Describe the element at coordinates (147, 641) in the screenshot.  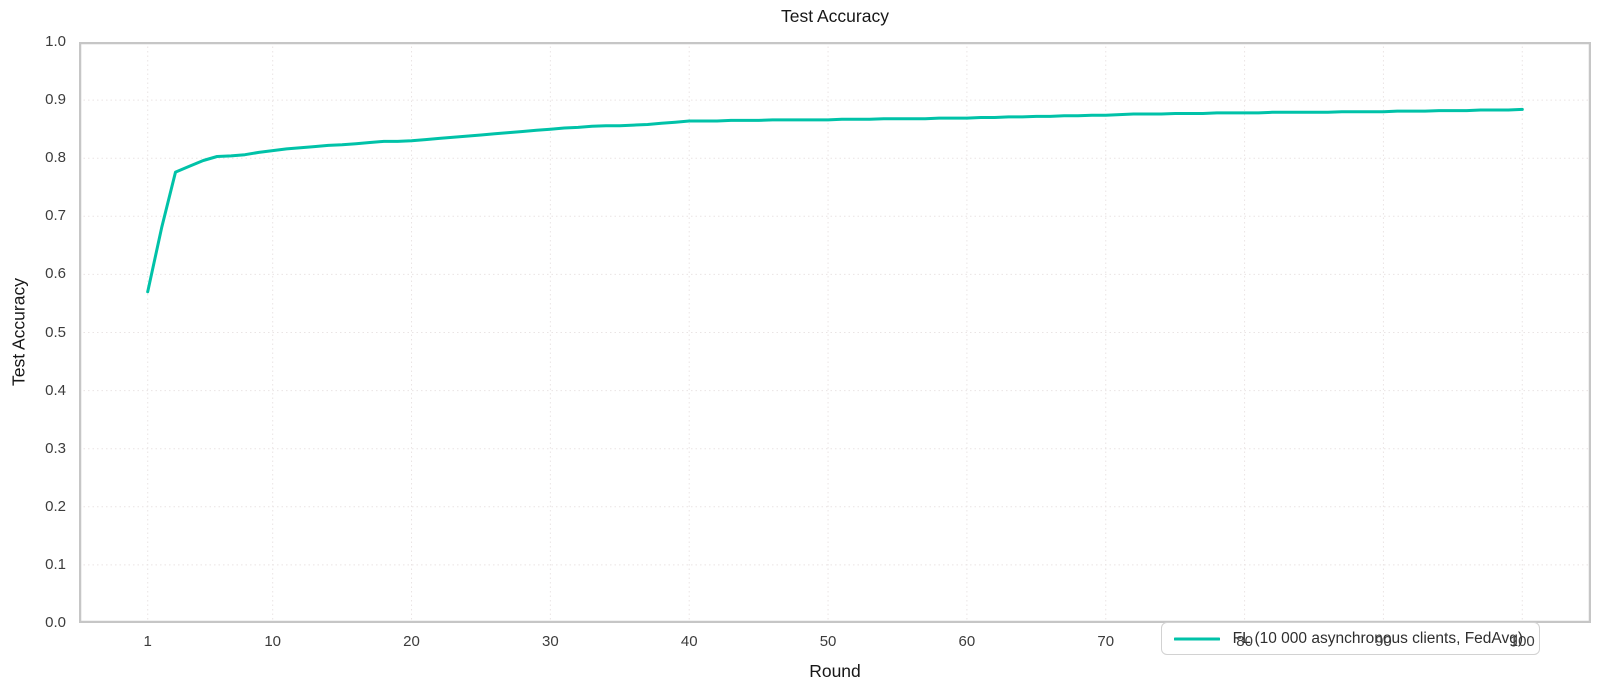
I see `x-tick-label: 1` at that location.